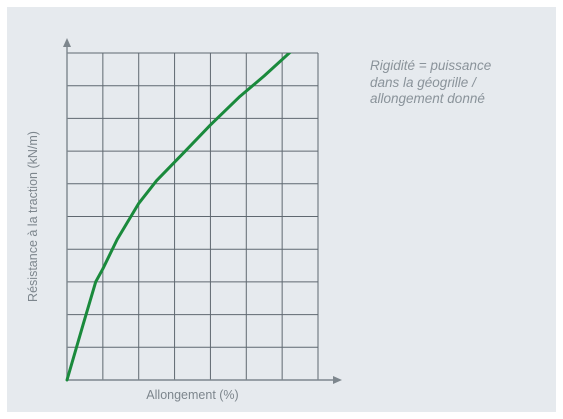  I want to click on annotation-line-2: dans la géogrille /, so click(423, 82).